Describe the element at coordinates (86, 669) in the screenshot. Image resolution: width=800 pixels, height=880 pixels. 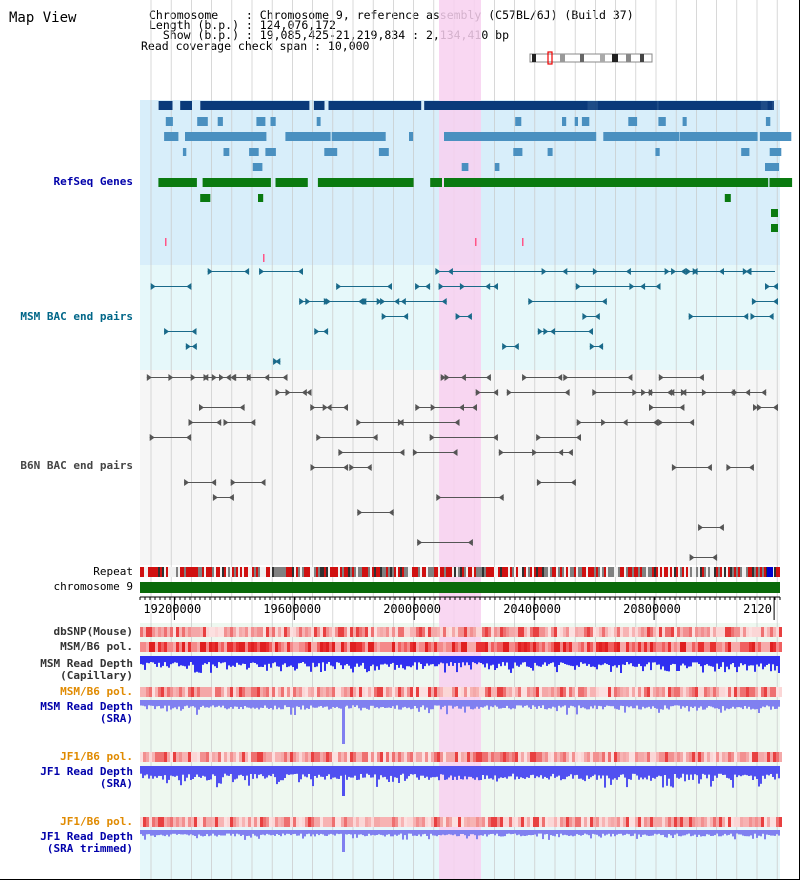
I see `track-label-msm-read-depth-capillary: MSM Read Depth (Capillary)` at that location.